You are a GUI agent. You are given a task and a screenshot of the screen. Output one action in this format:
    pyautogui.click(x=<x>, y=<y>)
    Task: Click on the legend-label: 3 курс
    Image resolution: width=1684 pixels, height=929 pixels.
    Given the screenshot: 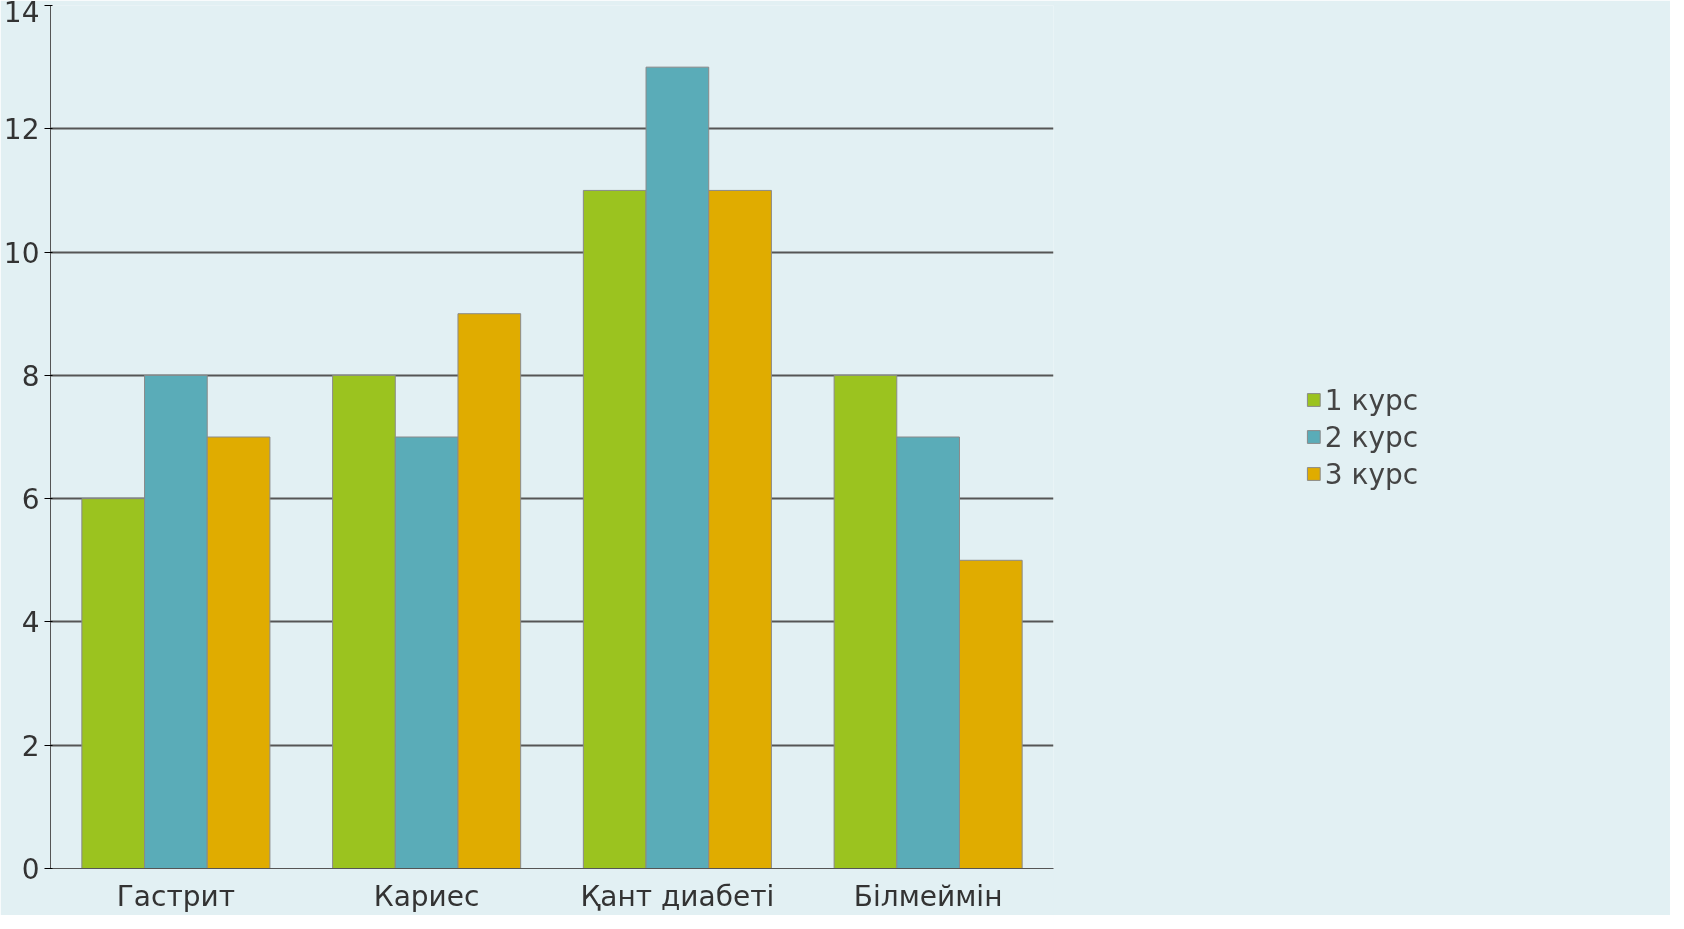 What is the action you would take?
    pyautogui.click(x=1371, y=473)
    